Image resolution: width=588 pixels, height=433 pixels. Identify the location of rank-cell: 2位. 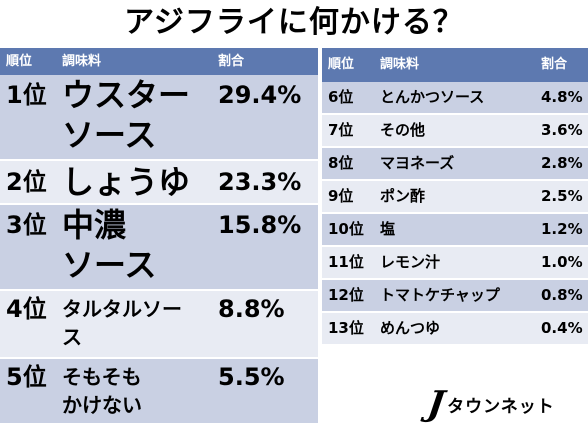
(26, 182).